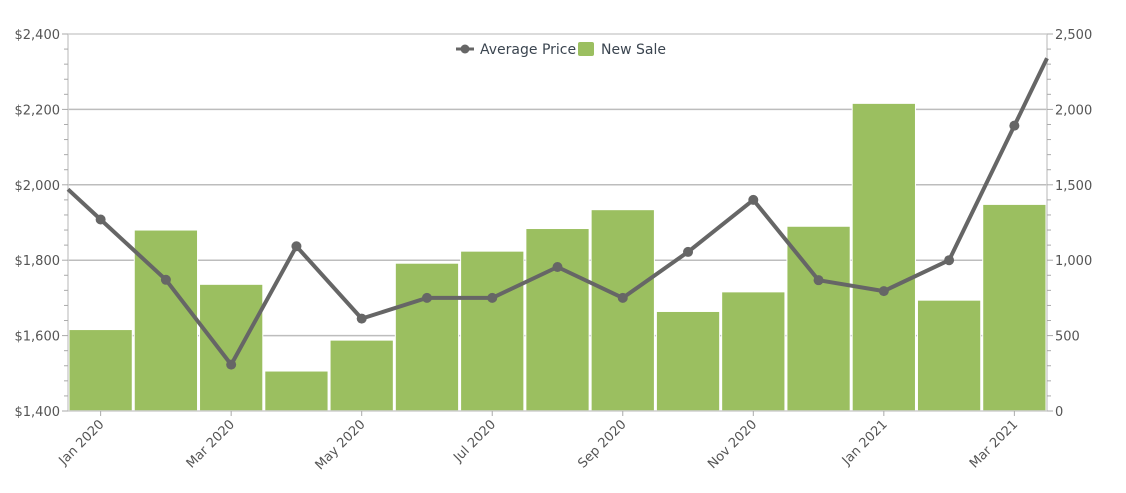  Describe the element at coordinates (732, 444) in the screenshot. I see `x-tick-label: Nov 2020` at that location.